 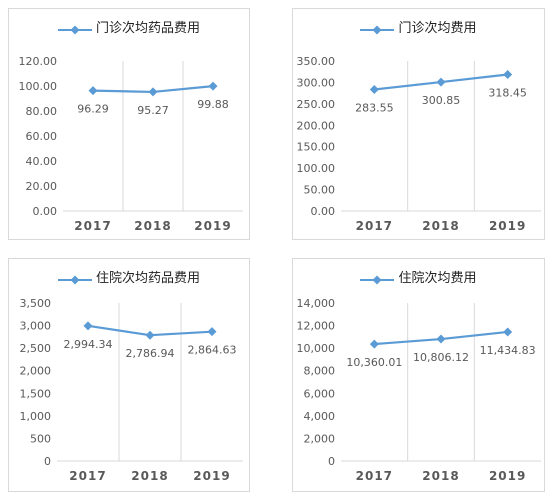 I want to click on y-tick-label: 50.00, so click(x=320, y=190).